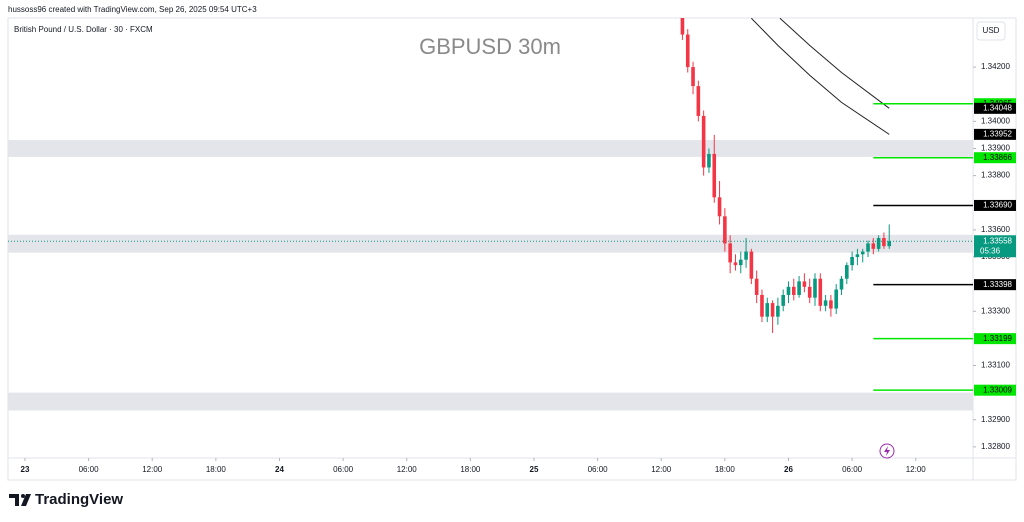 The height and width of the screenshot is (522, 1024). I want to click on currency: USD, so click(991, 30).